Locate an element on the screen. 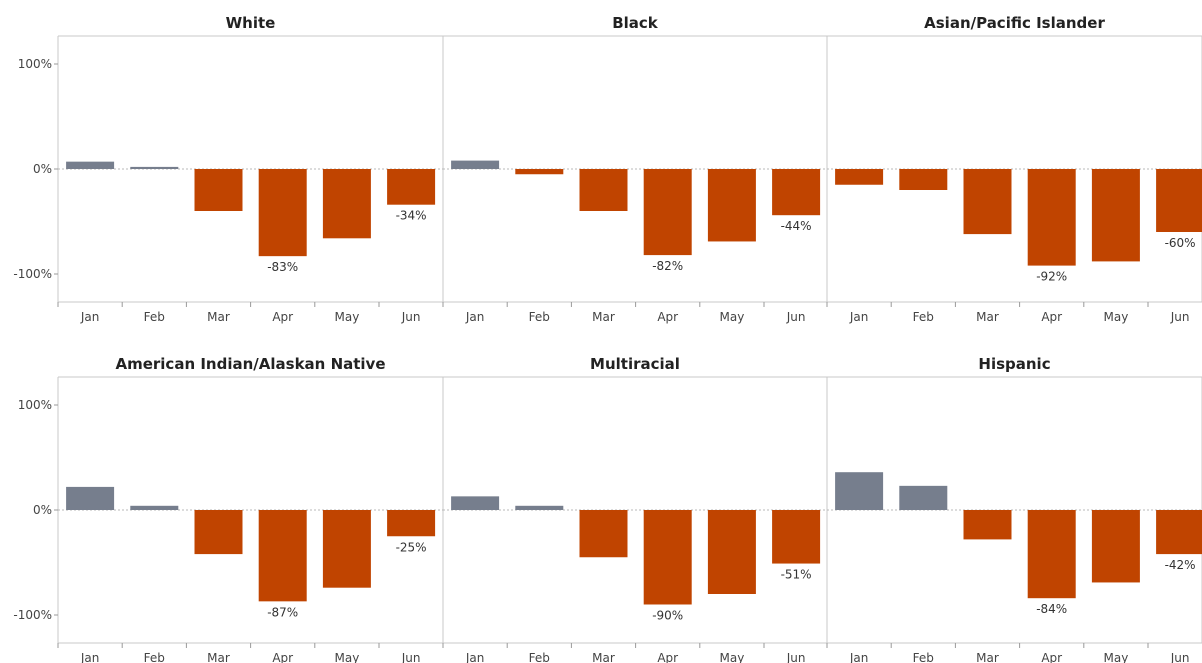  data-label: -83% is located at coordinates (282, 267).